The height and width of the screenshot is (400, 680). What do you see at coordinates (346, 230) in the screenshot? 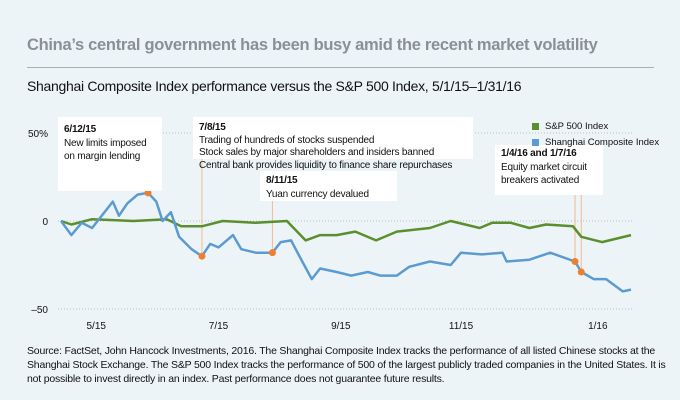
I see `sp500-line` at bounding box center [346, 230].